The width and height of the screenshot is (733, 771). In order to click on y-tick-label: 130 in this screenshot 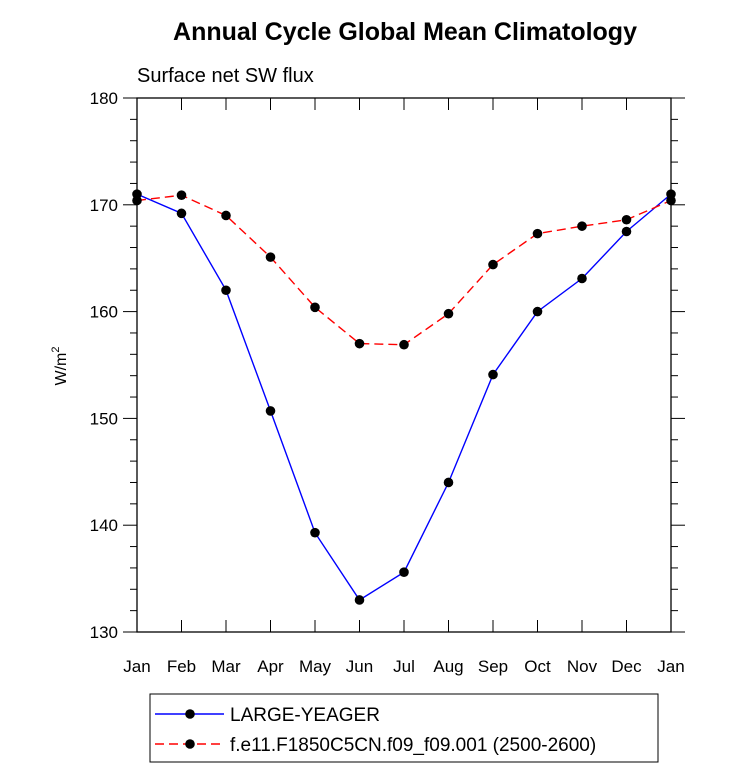, I will do `click(104, 632)`.